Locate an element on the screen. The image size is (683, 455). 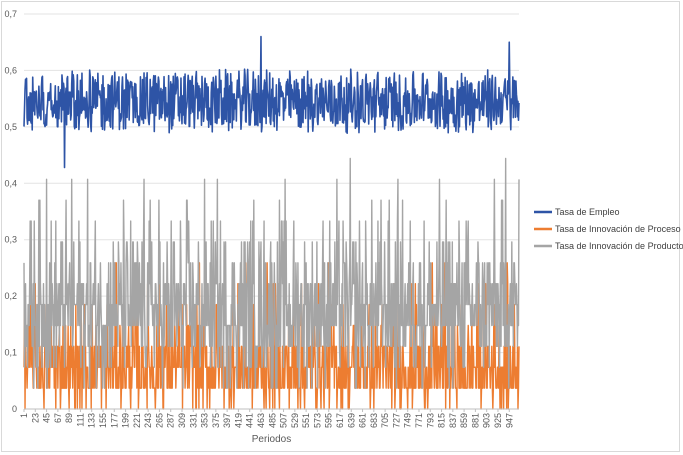
x-tick-label: 353 is located at coordinates (205, 420).